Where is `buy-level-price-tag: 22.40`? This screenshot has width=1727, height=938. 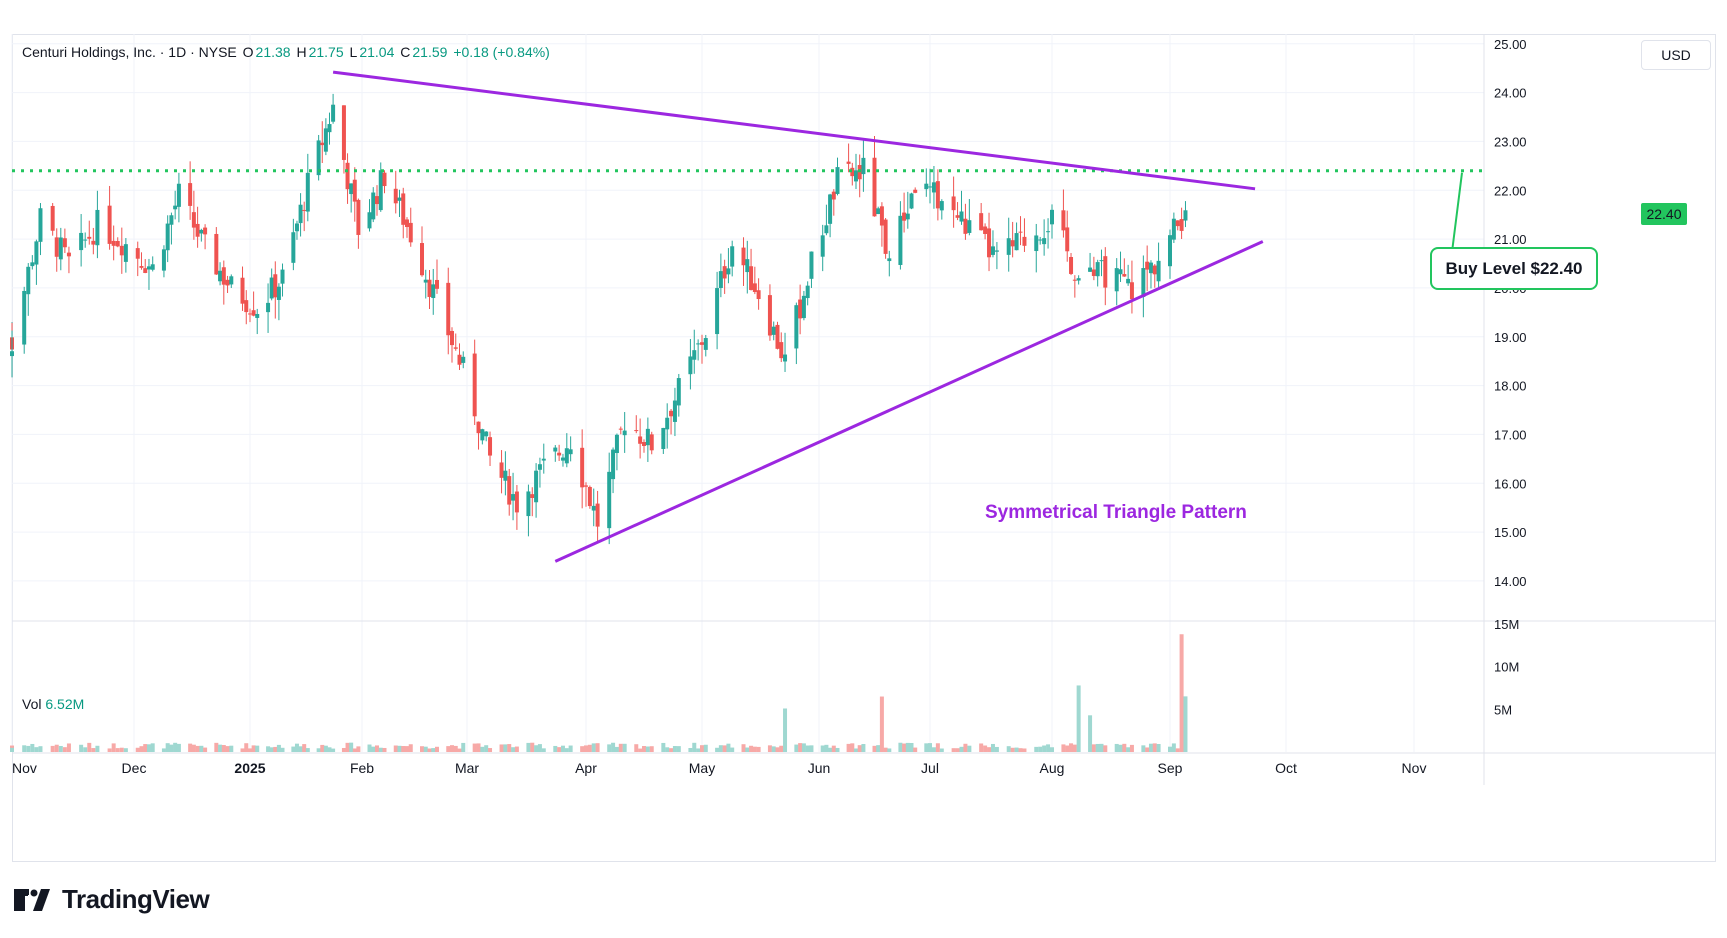 buy-level-price-tag: 22.40 is located at coordinates (1664, 214).